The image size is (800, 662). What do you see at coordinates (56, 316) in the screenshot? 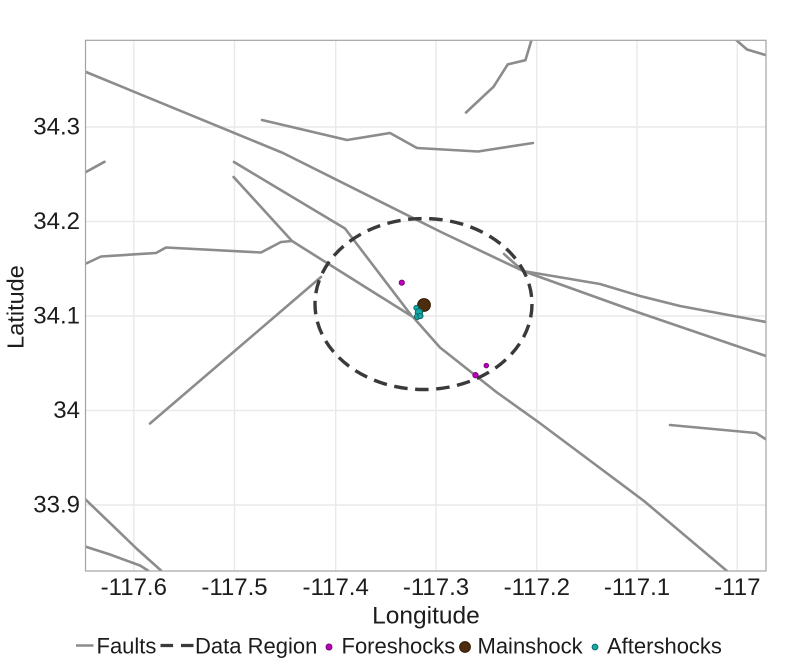
I see `svg-text: 34.1` at bounding box center [56, 316].